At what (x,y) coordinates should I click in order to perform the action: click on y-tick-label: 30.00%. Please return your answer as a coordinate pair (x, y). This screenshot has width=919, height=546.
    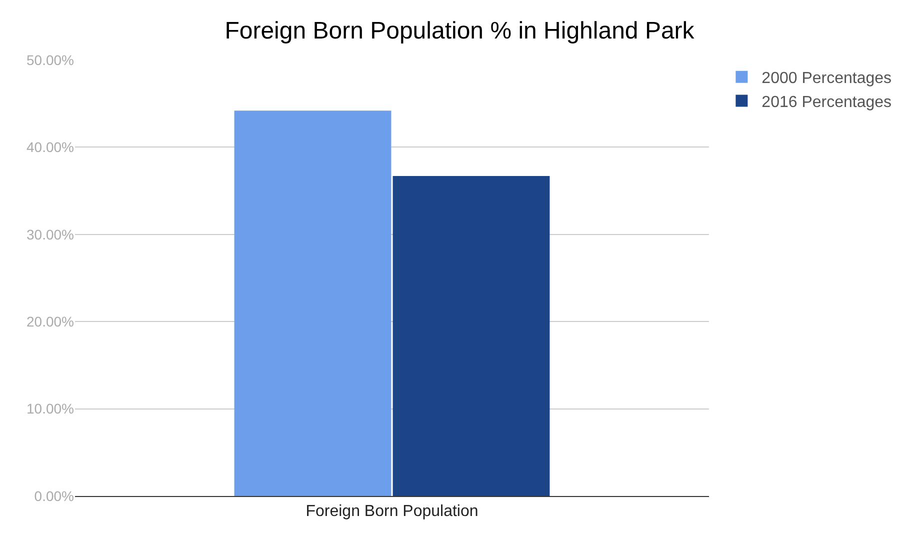
    Looking at the image, I should click on (50, 234).